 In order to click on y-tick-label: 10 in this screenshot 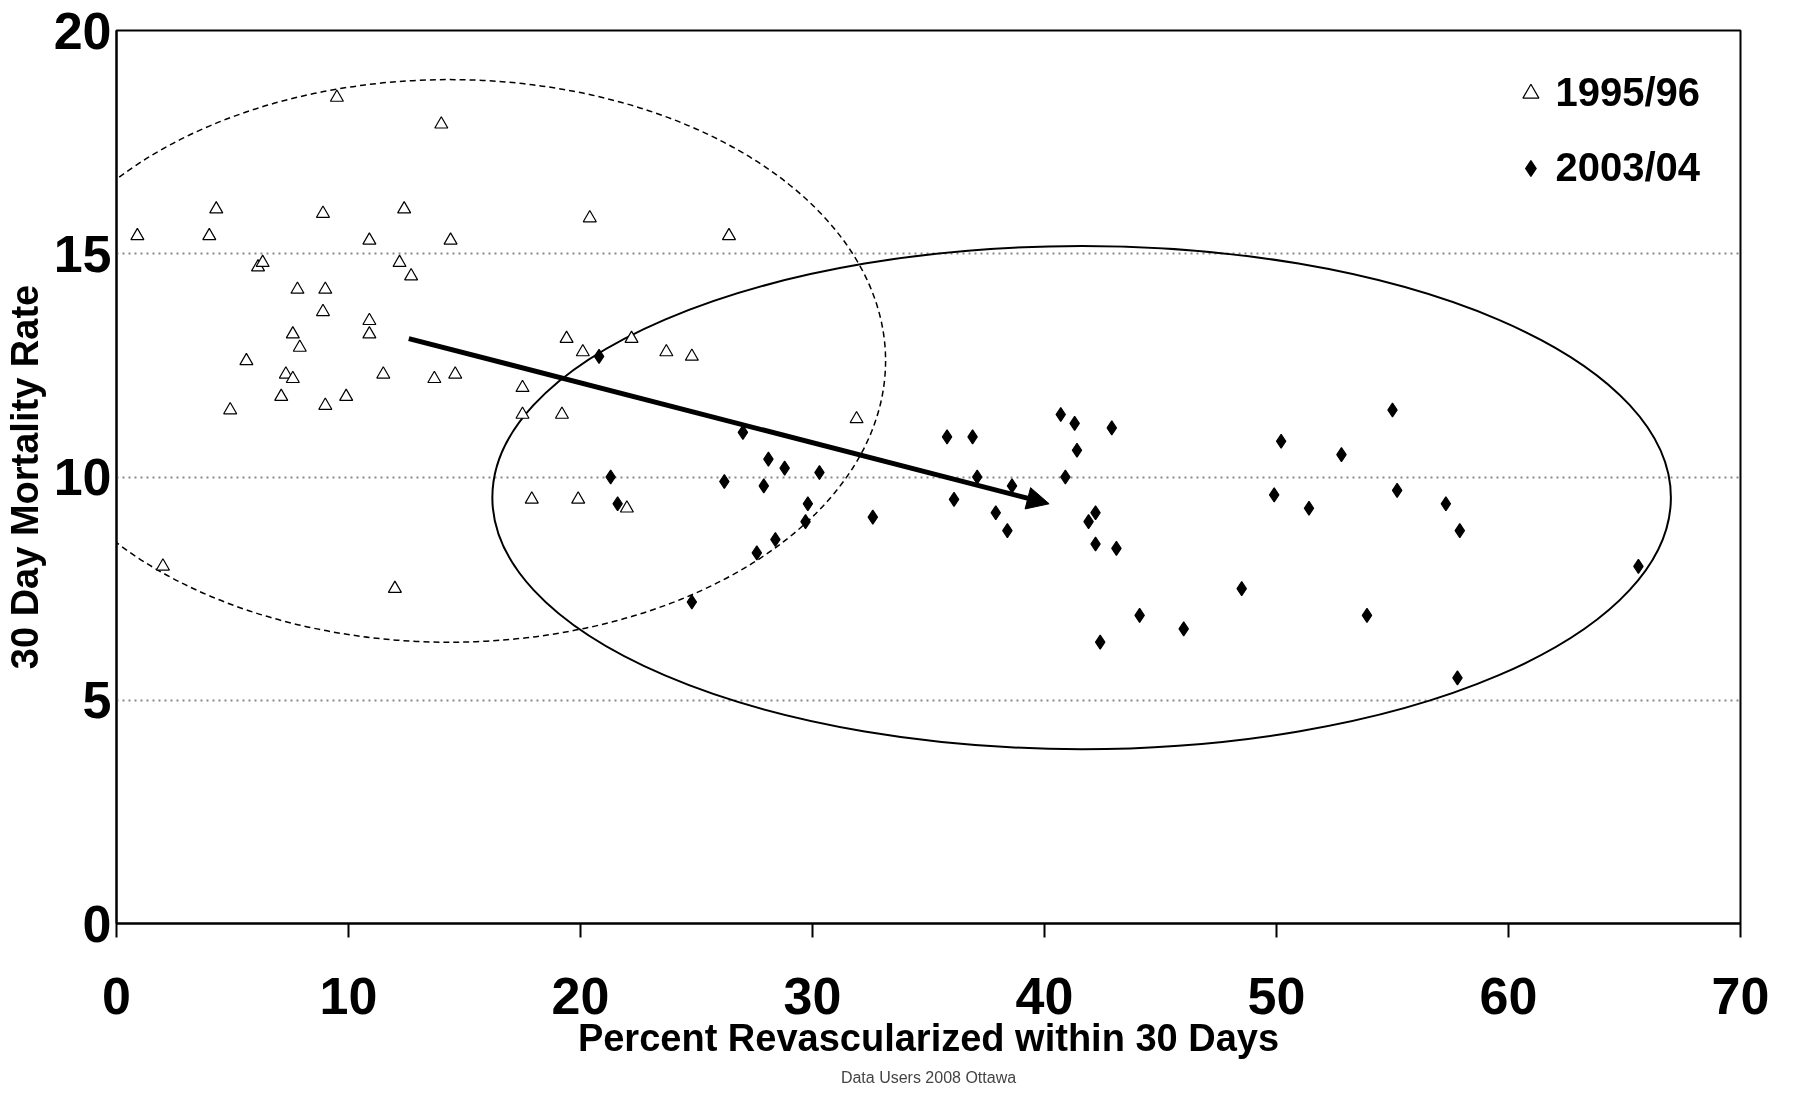, I will do `click(82, 477)`.